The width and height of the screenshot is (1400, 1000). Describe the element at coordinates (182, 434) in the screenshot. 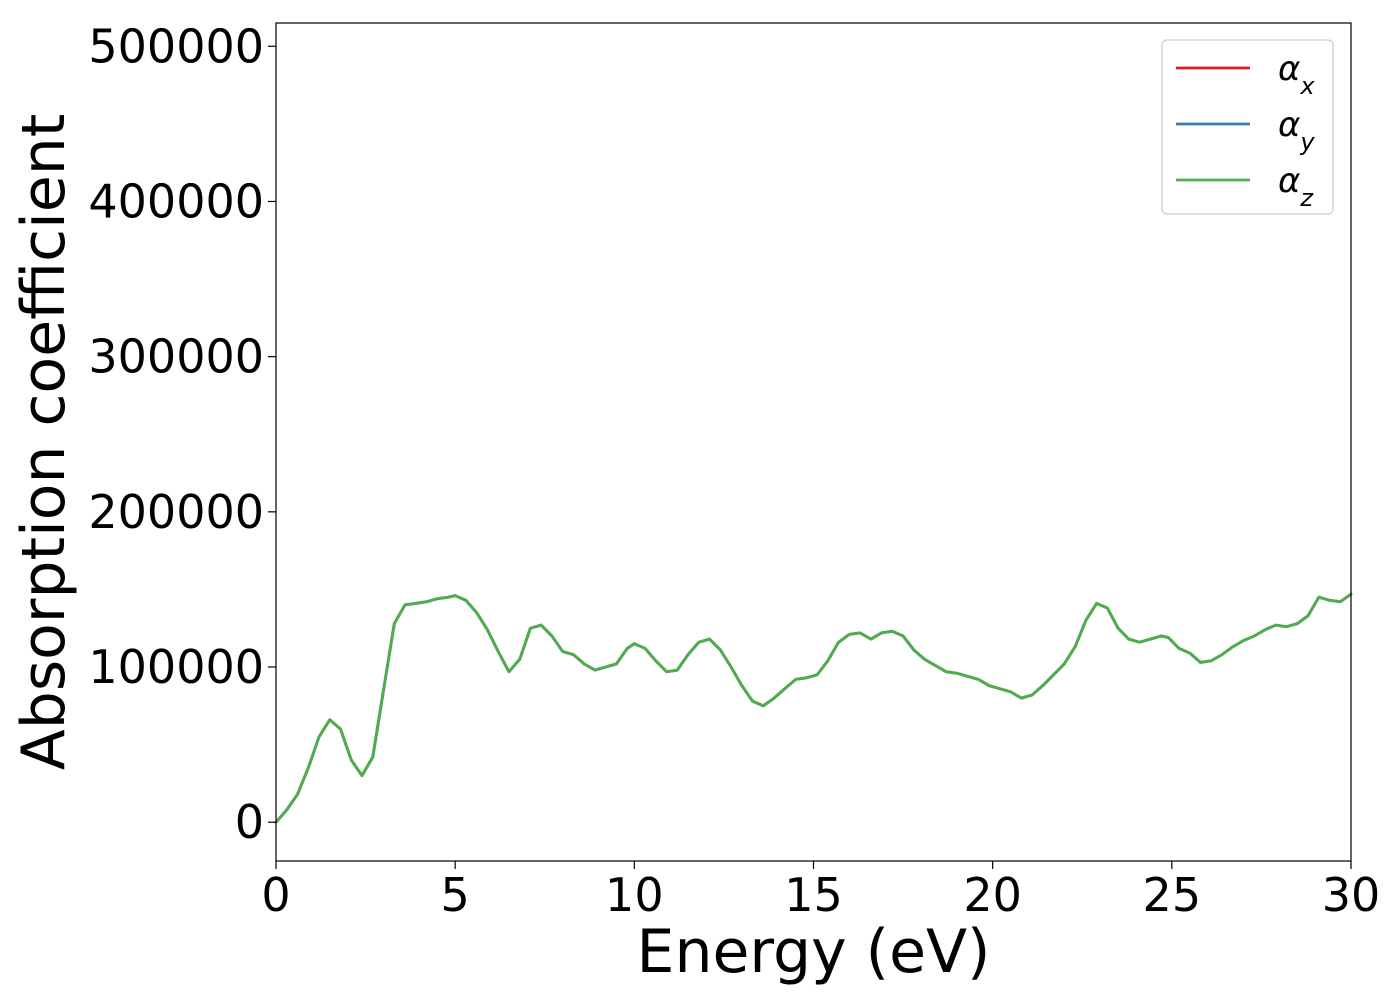

I see `y-axis-ticks: 0 100000 200000 300000 400000 500000` at that location.